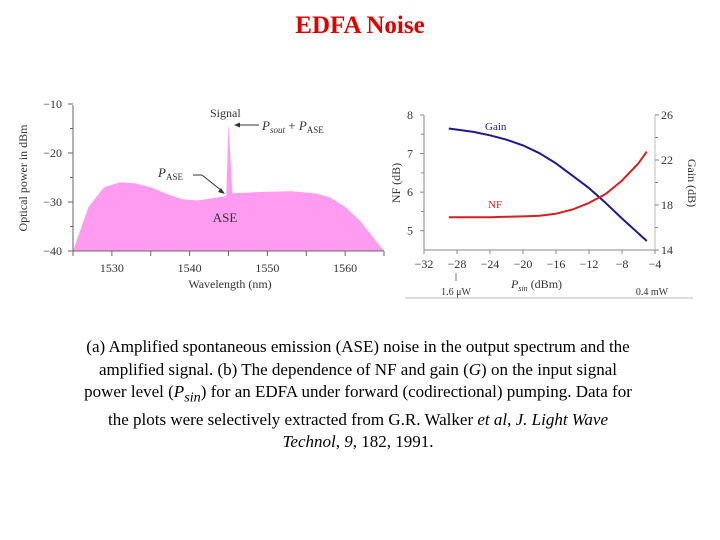  What do you see at coordinates (360, 25) in the screenshot?
I see `slide-title: EDFA Noise` at bounding box center [360, 25].